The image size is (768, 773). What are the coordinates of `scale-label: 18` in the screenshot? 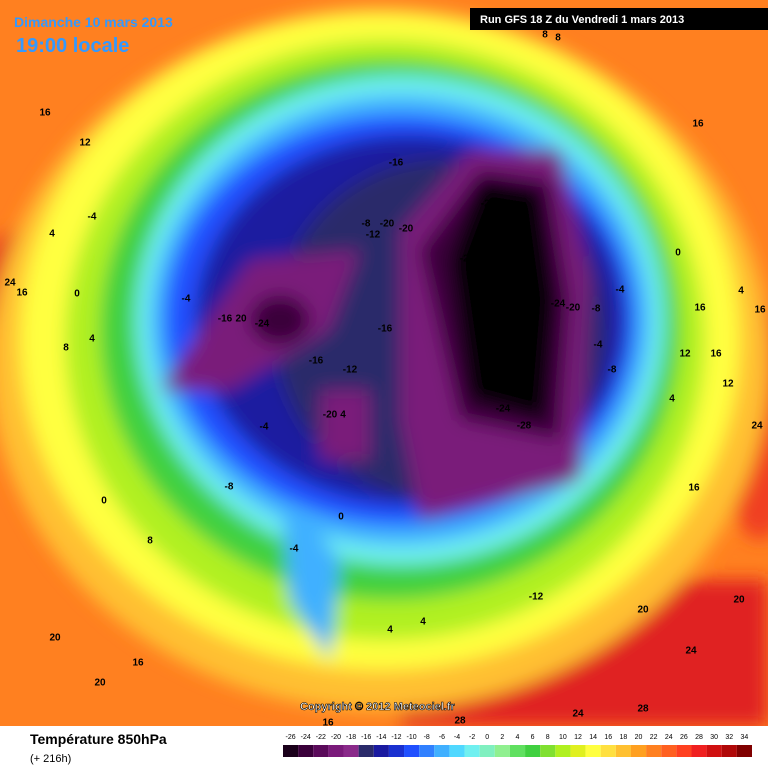 It's located at (624, 737).